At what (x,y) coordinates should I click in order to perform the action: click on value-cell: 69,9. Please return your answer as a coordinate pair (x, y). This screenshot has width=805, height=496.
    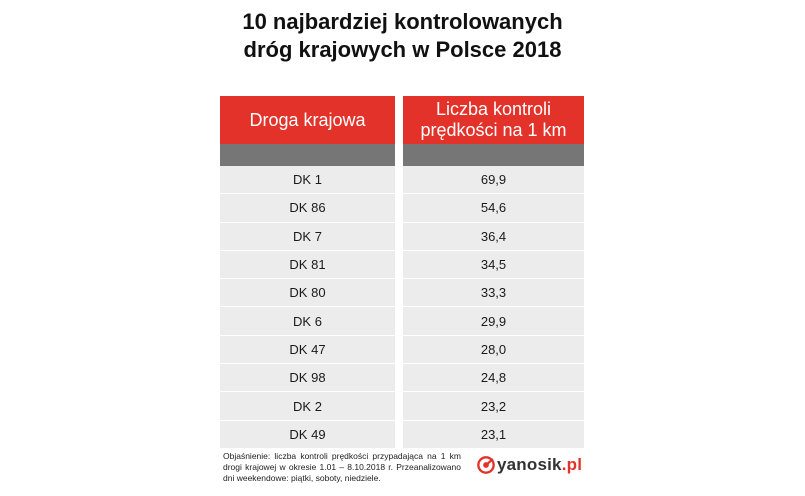
    Looking at the image, I should click on (493, 180).